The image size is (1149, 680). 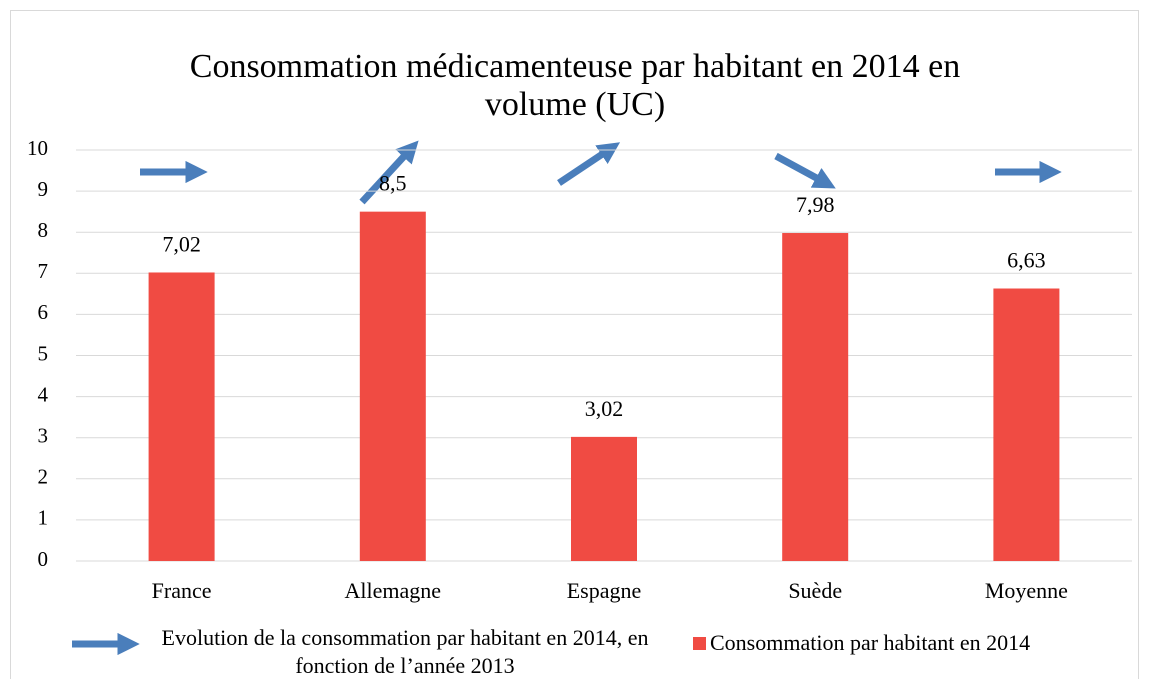 What do you see at coordinates (43, 518) in the screenshot?
I see `y-tick-label: 1` at bounding box center [43, 518].